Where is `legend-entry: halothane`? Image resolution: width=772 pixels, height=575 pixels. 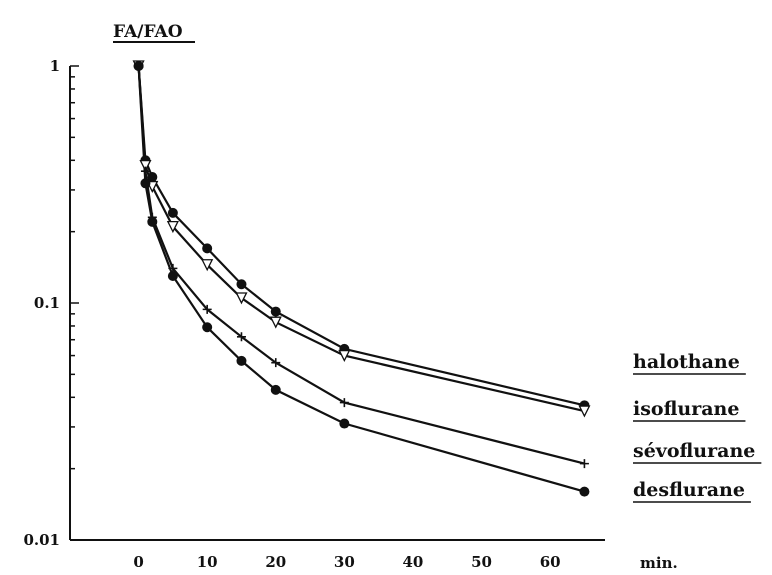
legend-entry: halothane is located at coordinates (686, 362).